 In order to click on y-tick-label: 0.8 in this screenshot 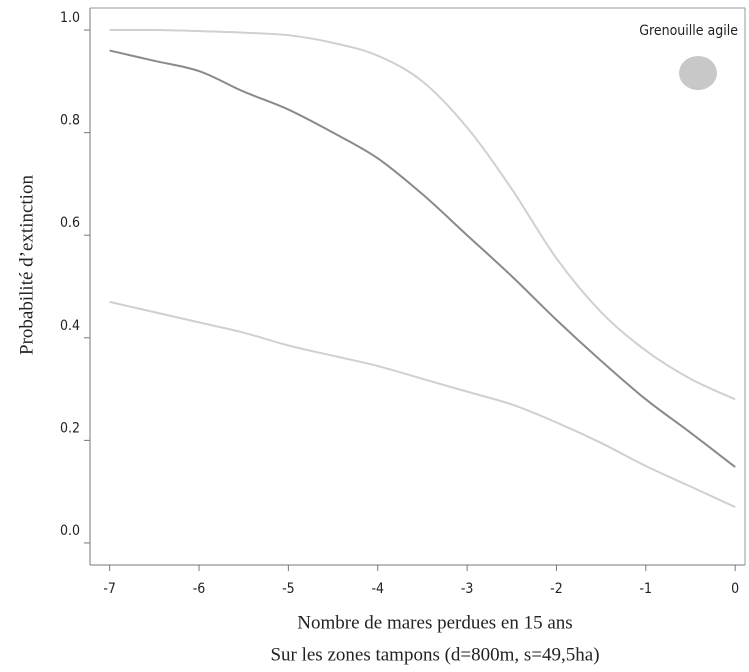, I will do `click(70, 121)`.